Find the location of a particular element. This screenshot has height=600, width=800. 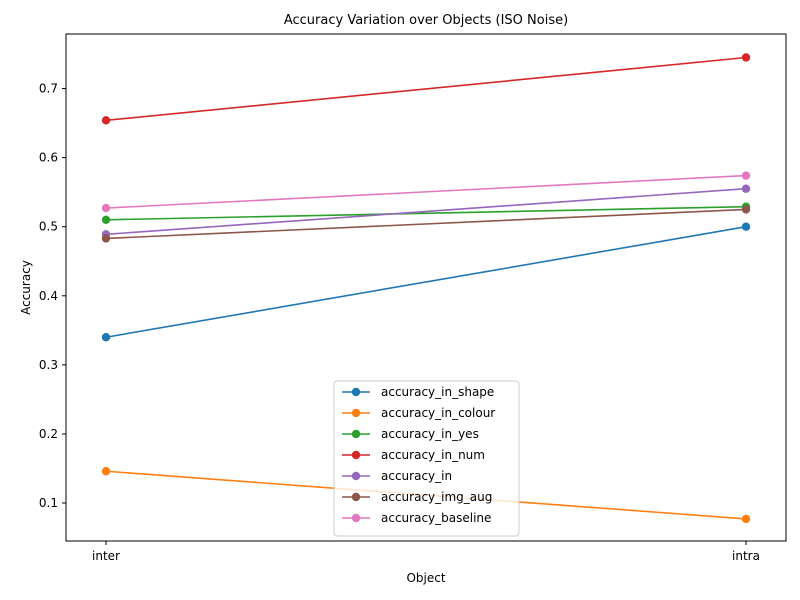

legend-label: accuracy_in_colour is located at coordinates (438, 413).